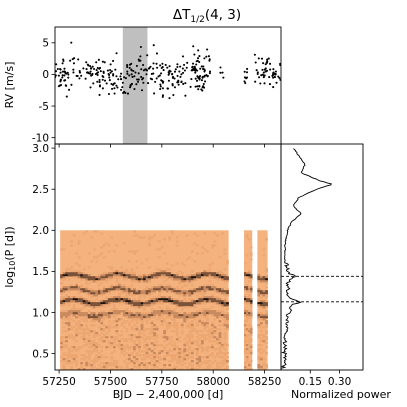  Describe the element at coordinates (341, 394) in the screenshot. I see `periodogram-x-label: Normalized power` at that location.